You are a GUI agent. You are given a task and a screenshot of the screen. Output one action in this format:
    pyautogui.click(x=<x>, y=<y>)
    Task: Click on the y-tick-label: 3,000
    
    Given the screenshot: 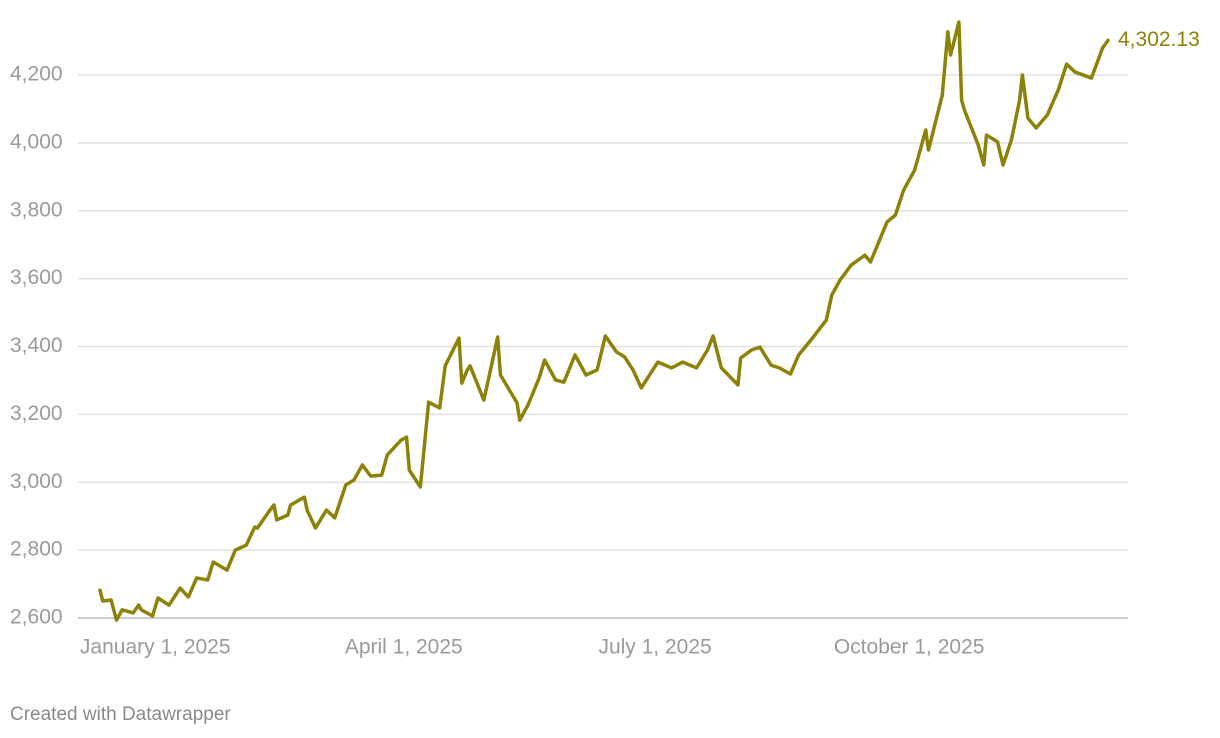 What is the action you would take?
    pyautogui.click(x=36, y=481)
    